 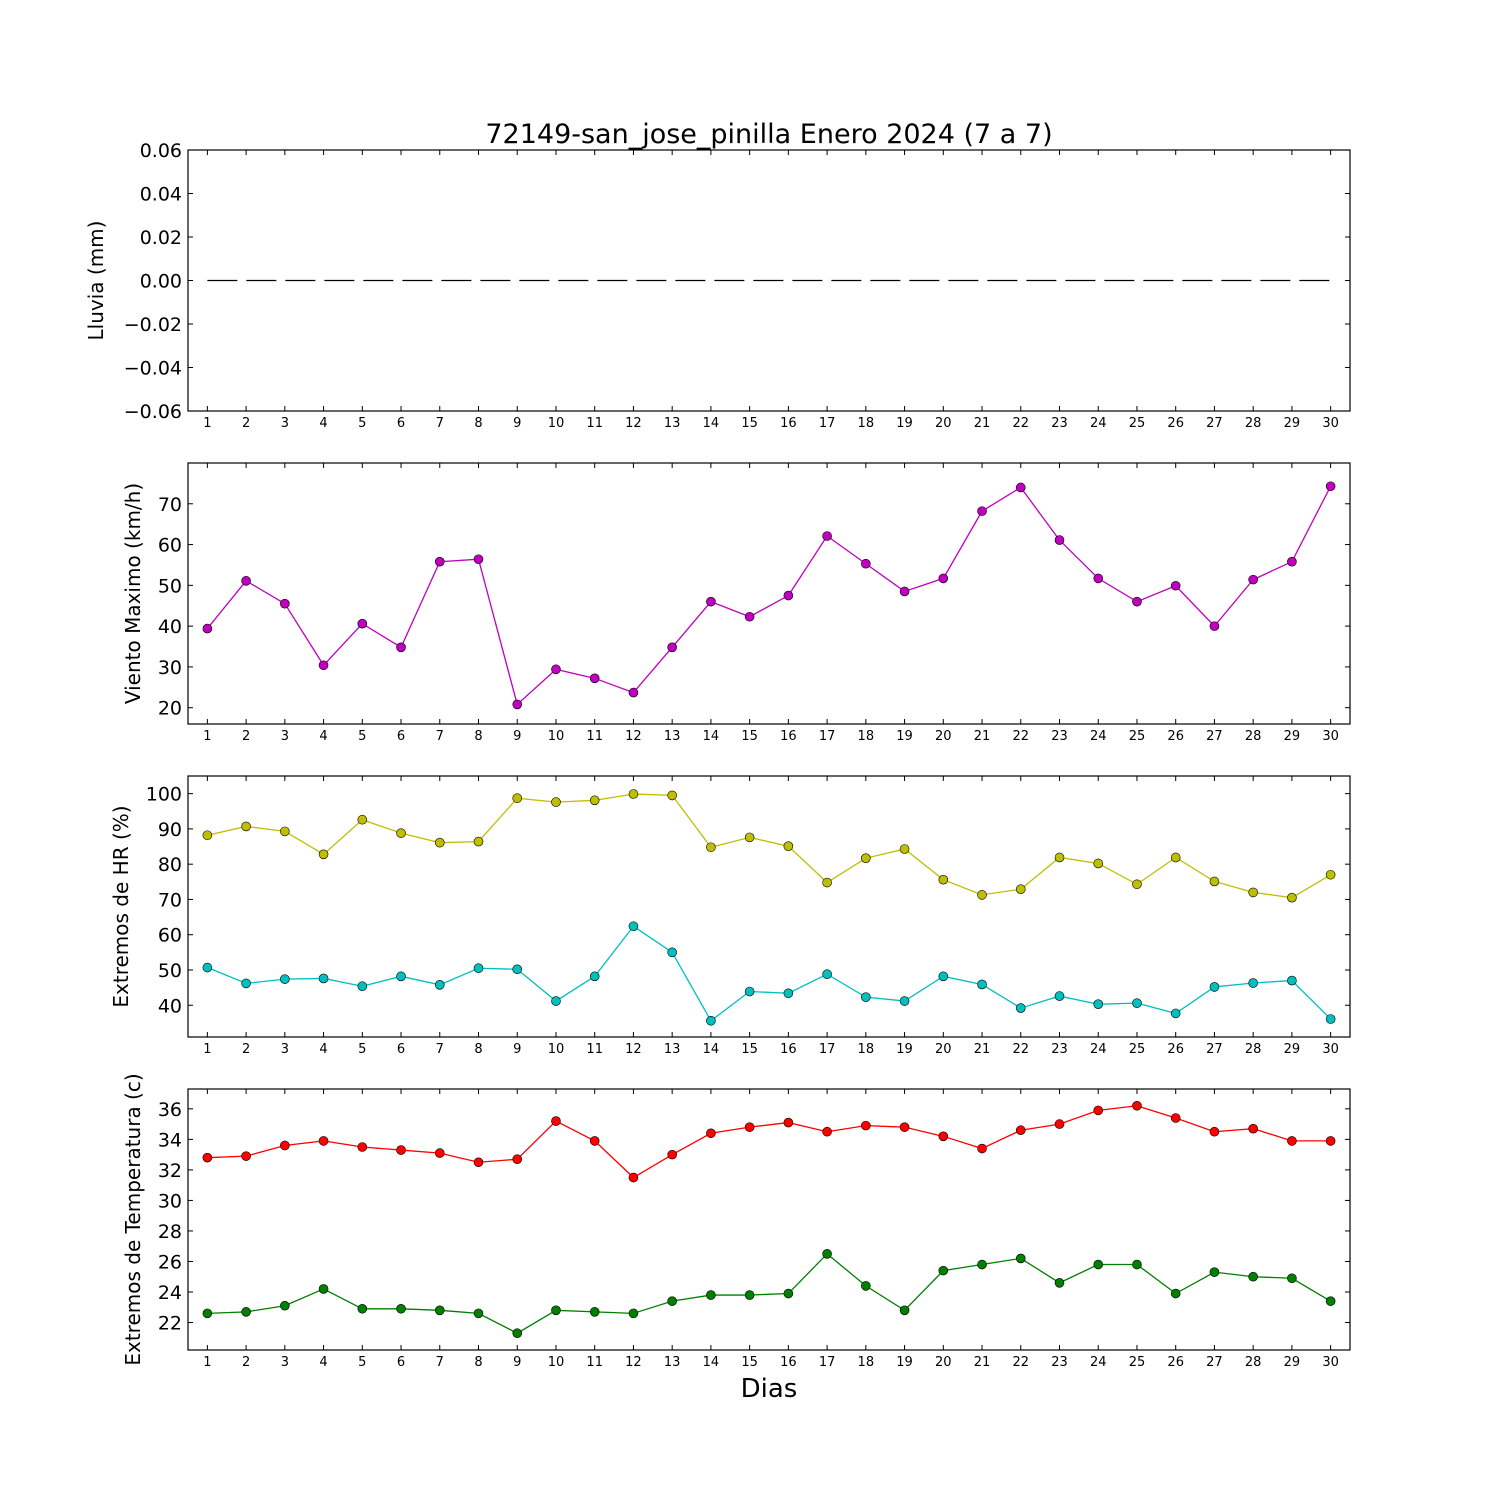 I want to click on x-tick-label: 17, so click(x=827, y=1049).